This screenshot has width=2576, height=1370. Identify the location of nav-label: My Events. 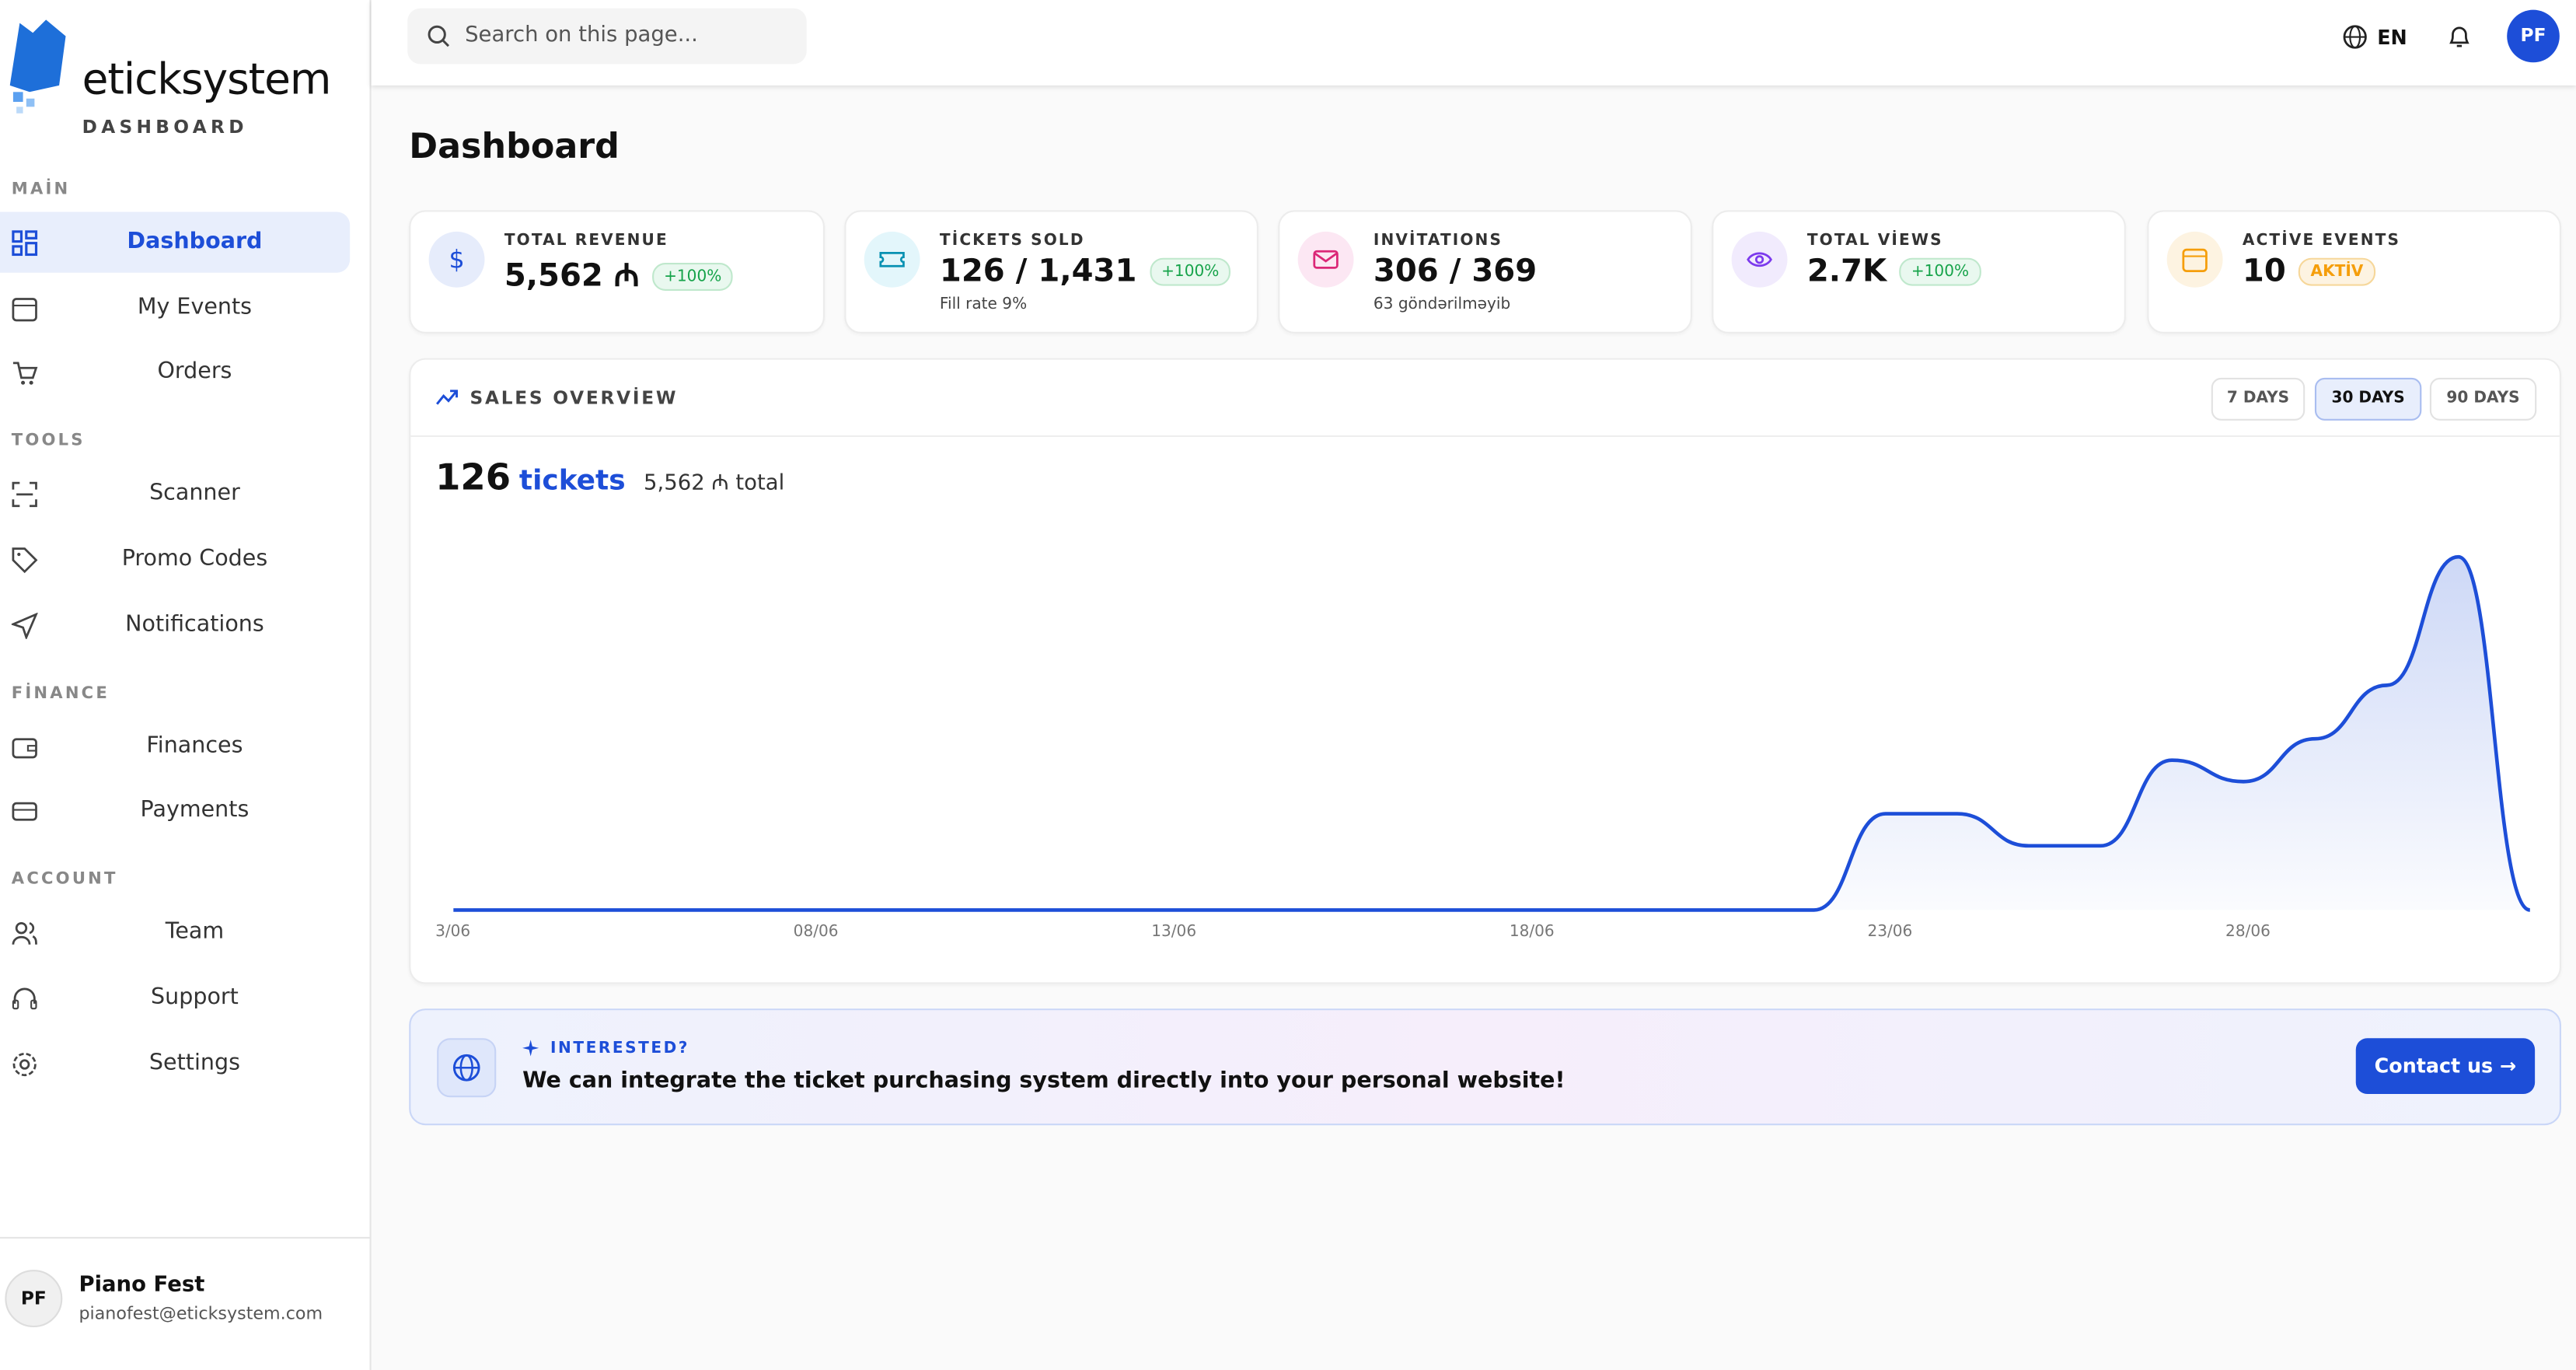
(195, 307).